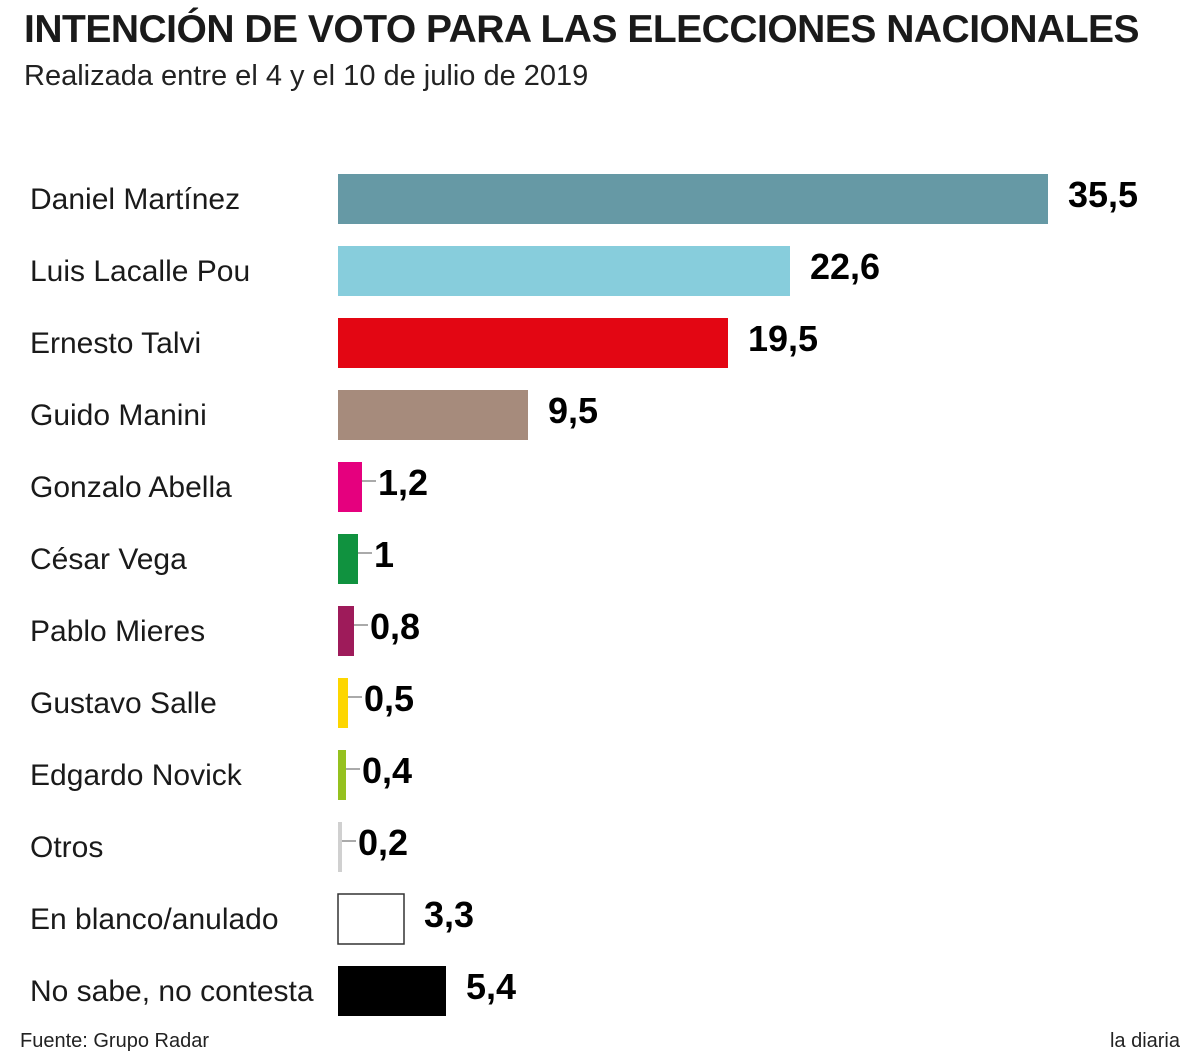 The image size is (1200, 1059). Describe the element at coordinates (433, 415) in the screenshot. I see `bar-guido-manini` at that location.